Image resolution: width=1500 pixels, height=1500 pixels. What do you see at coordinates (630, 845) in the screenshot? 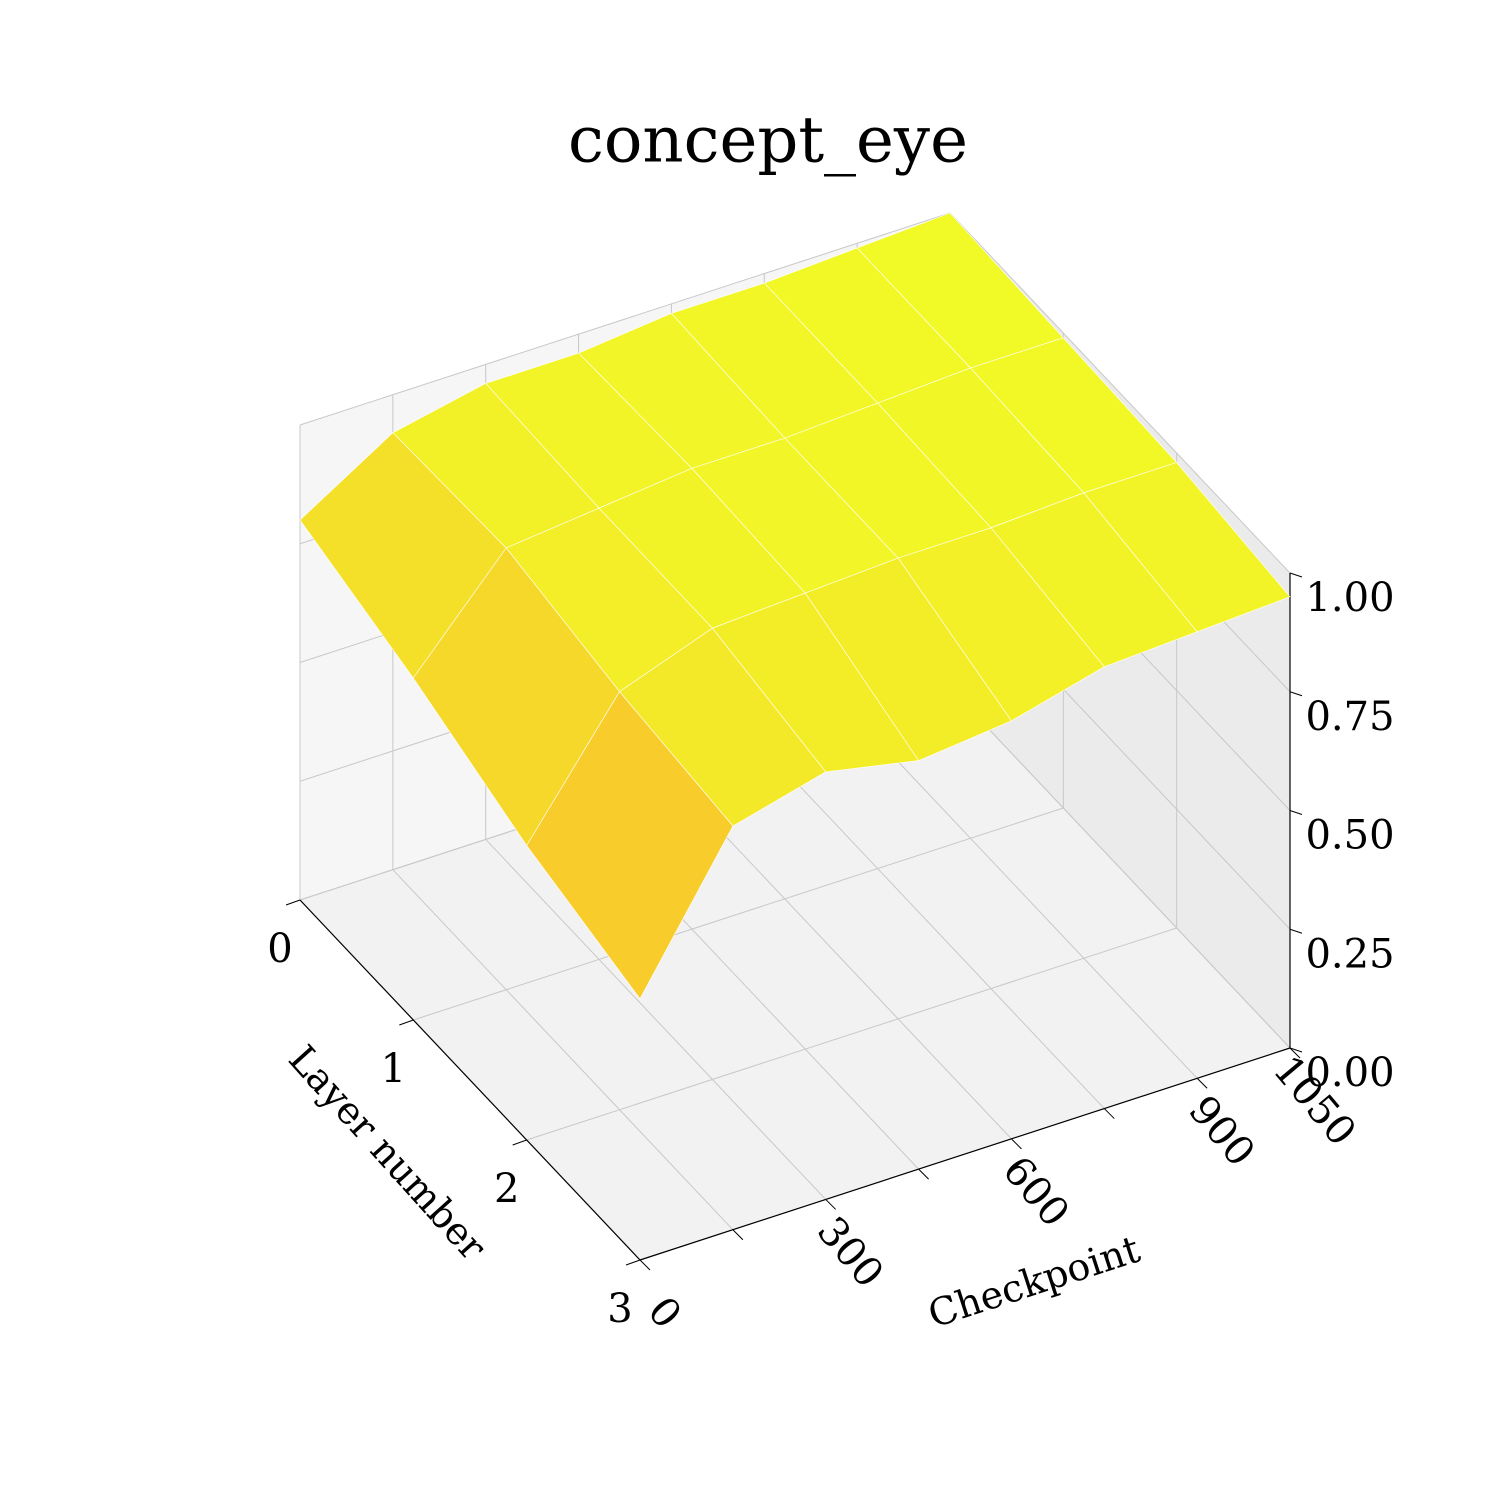
I see `surface-face` at bounding box center [630, 845].